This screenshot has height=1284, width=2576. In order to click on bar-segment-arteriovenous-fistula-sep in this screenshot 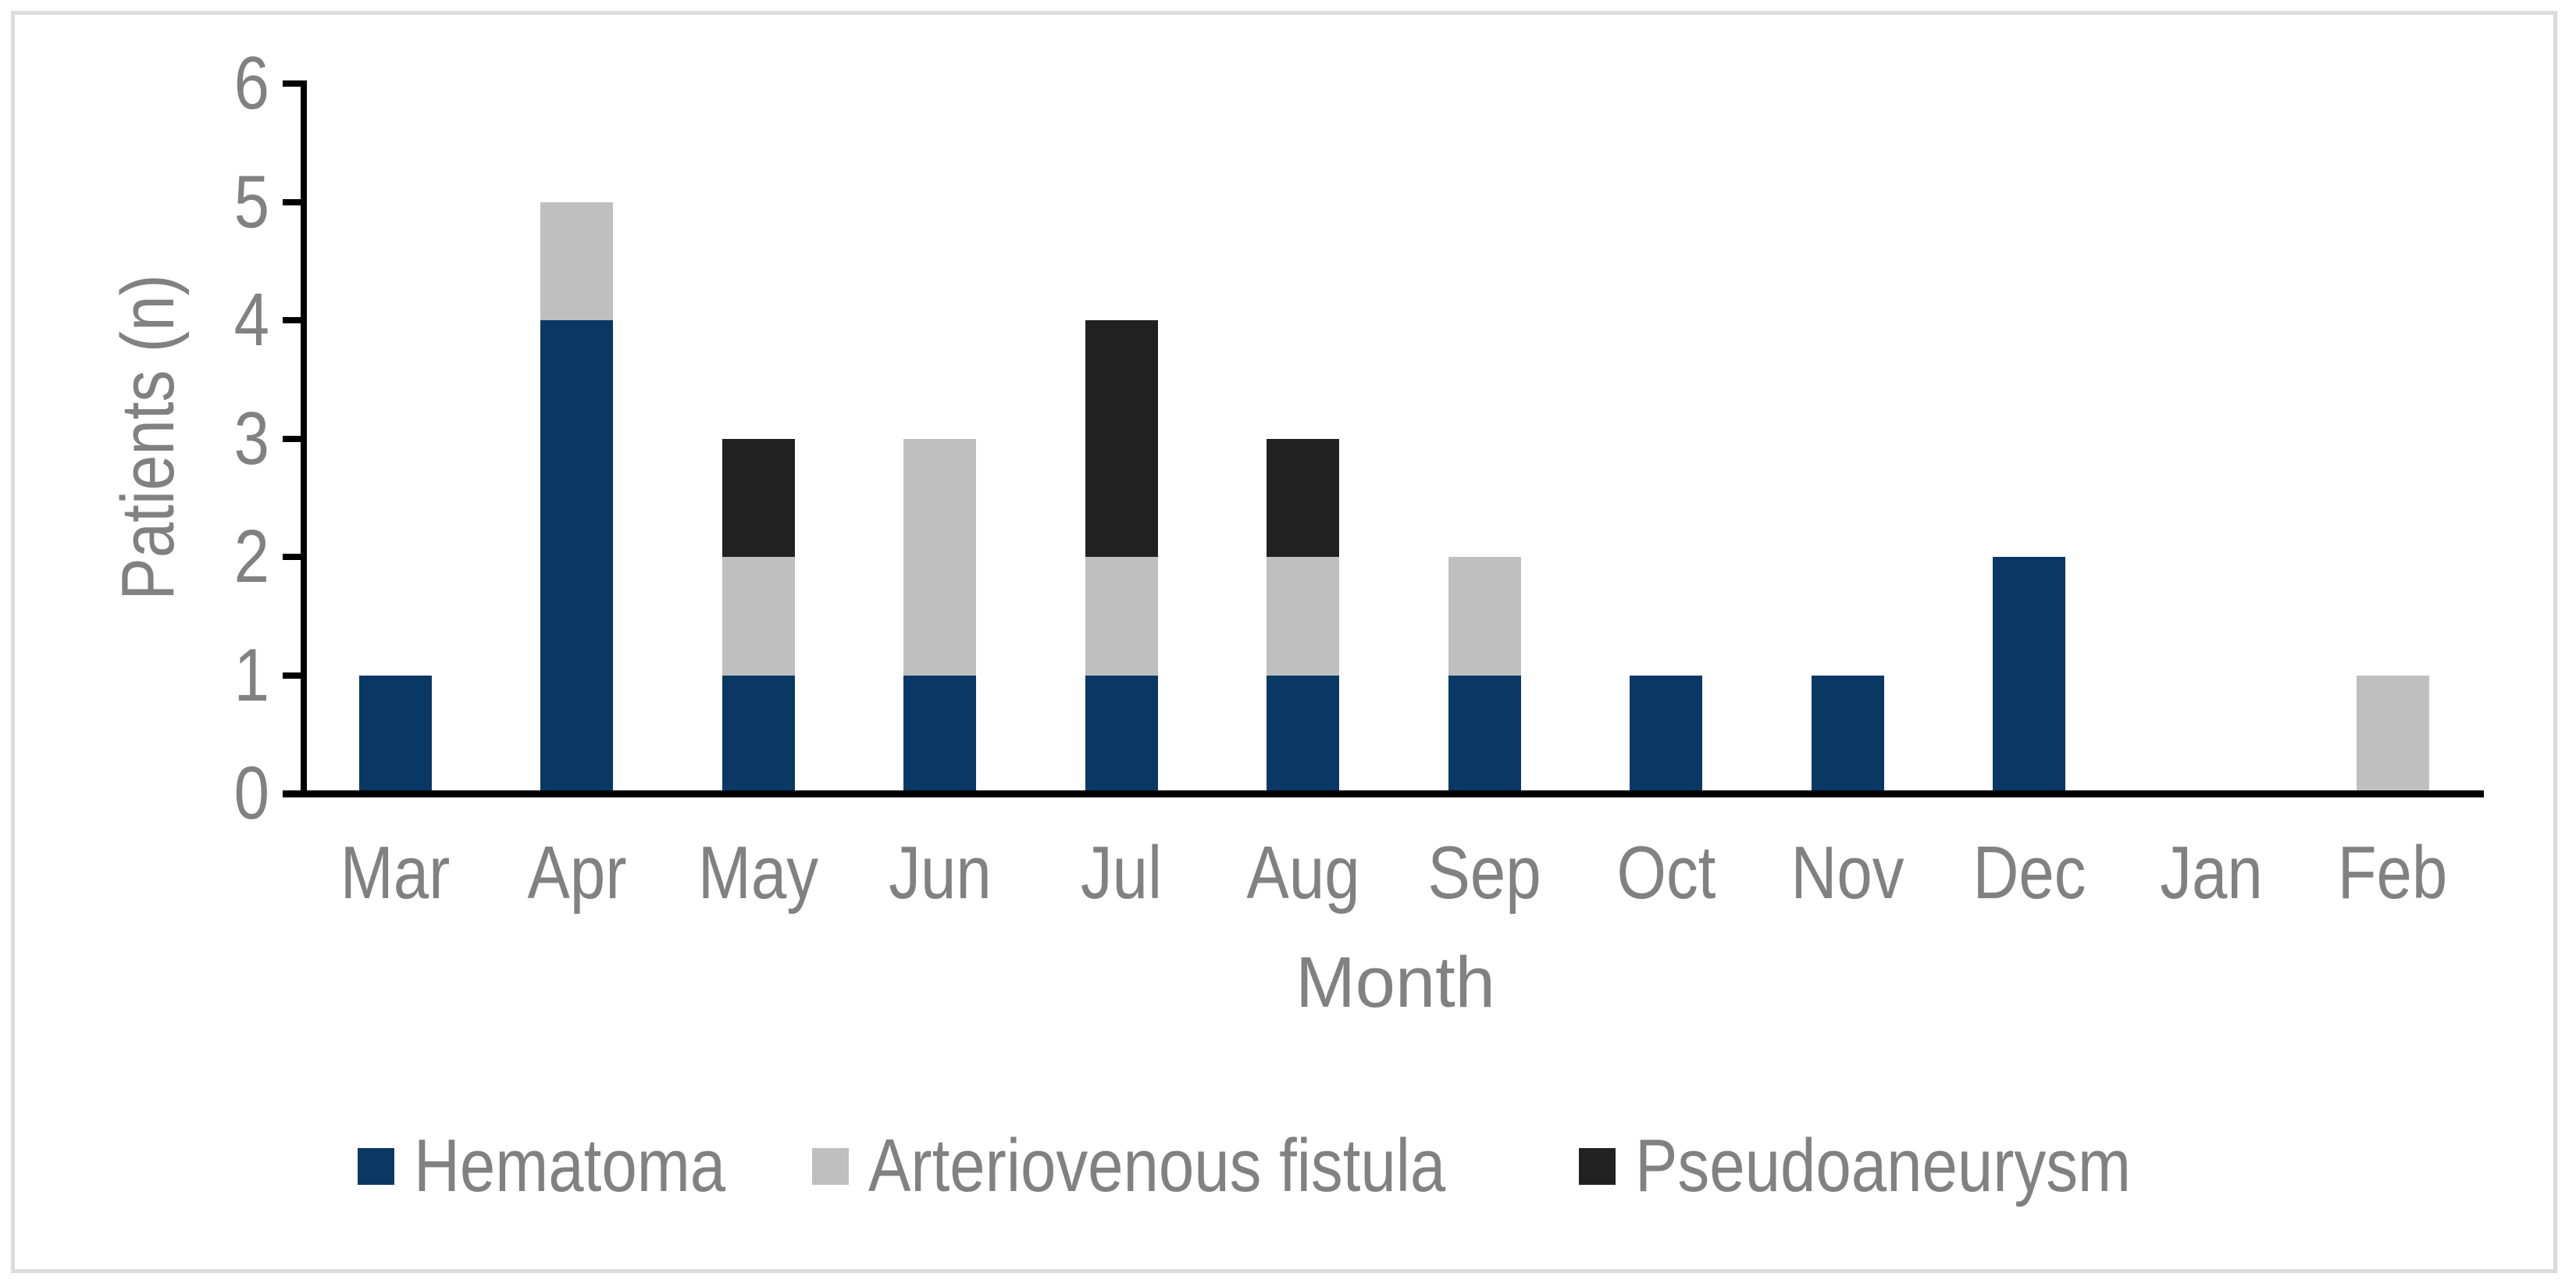, I will do `click(1484, 616)`.